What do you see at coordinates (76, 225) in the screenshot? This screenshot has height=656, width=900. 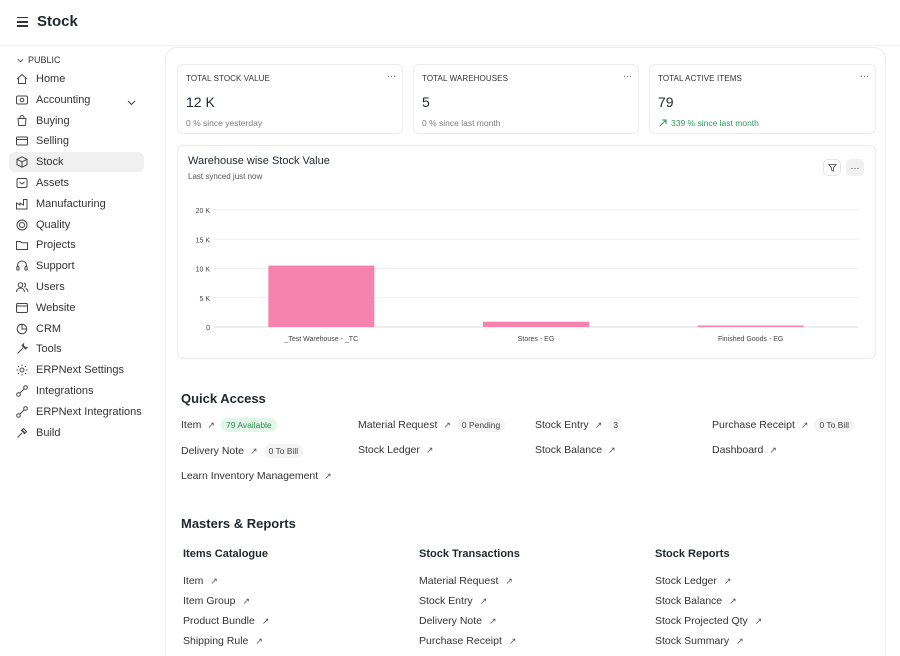 I see `sidebar-item-quality: Quality` at bounding box center [76, 225].